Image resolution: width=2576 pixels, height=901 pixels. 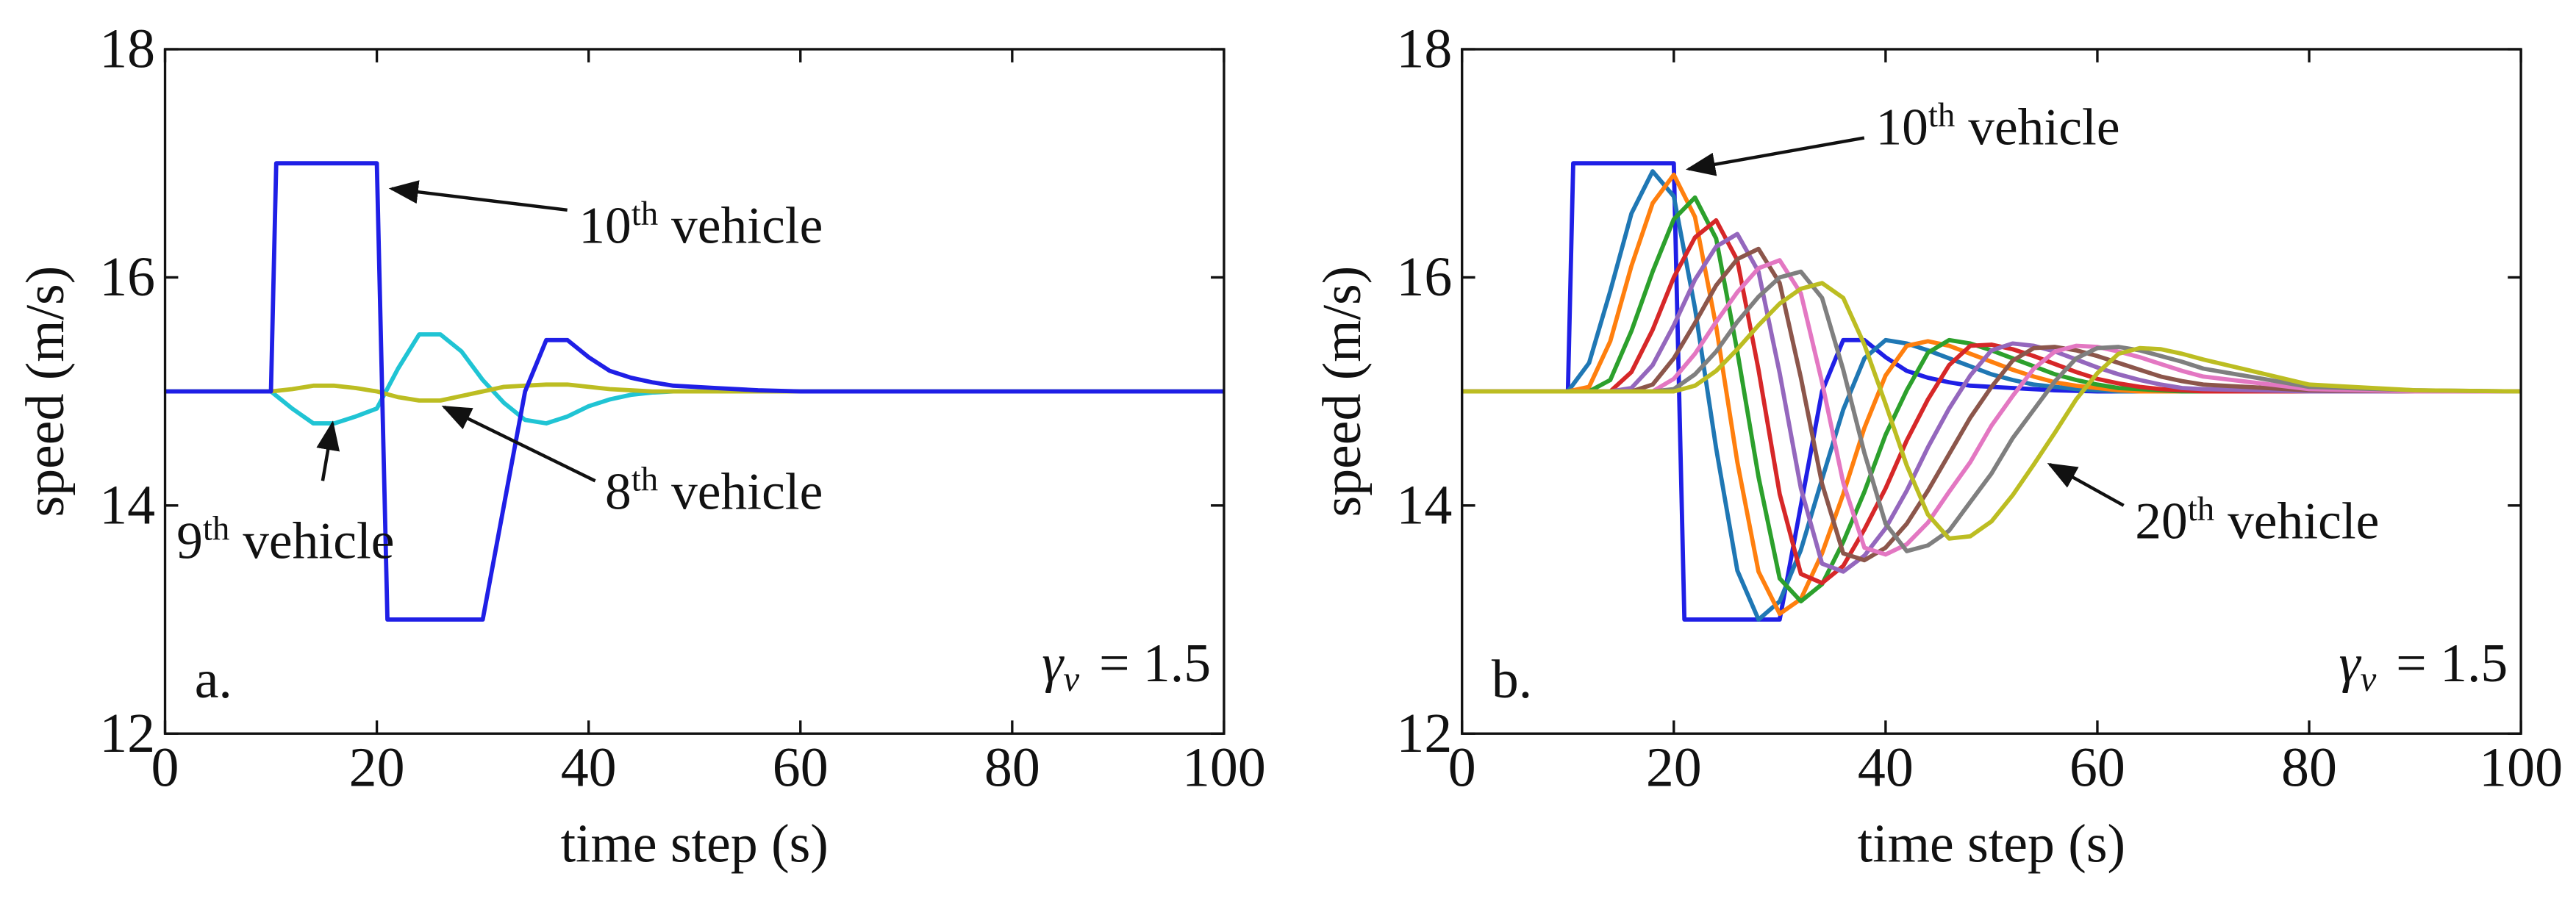 I want to click on annotation: 8th vehicle, so click(x=714, y=491).